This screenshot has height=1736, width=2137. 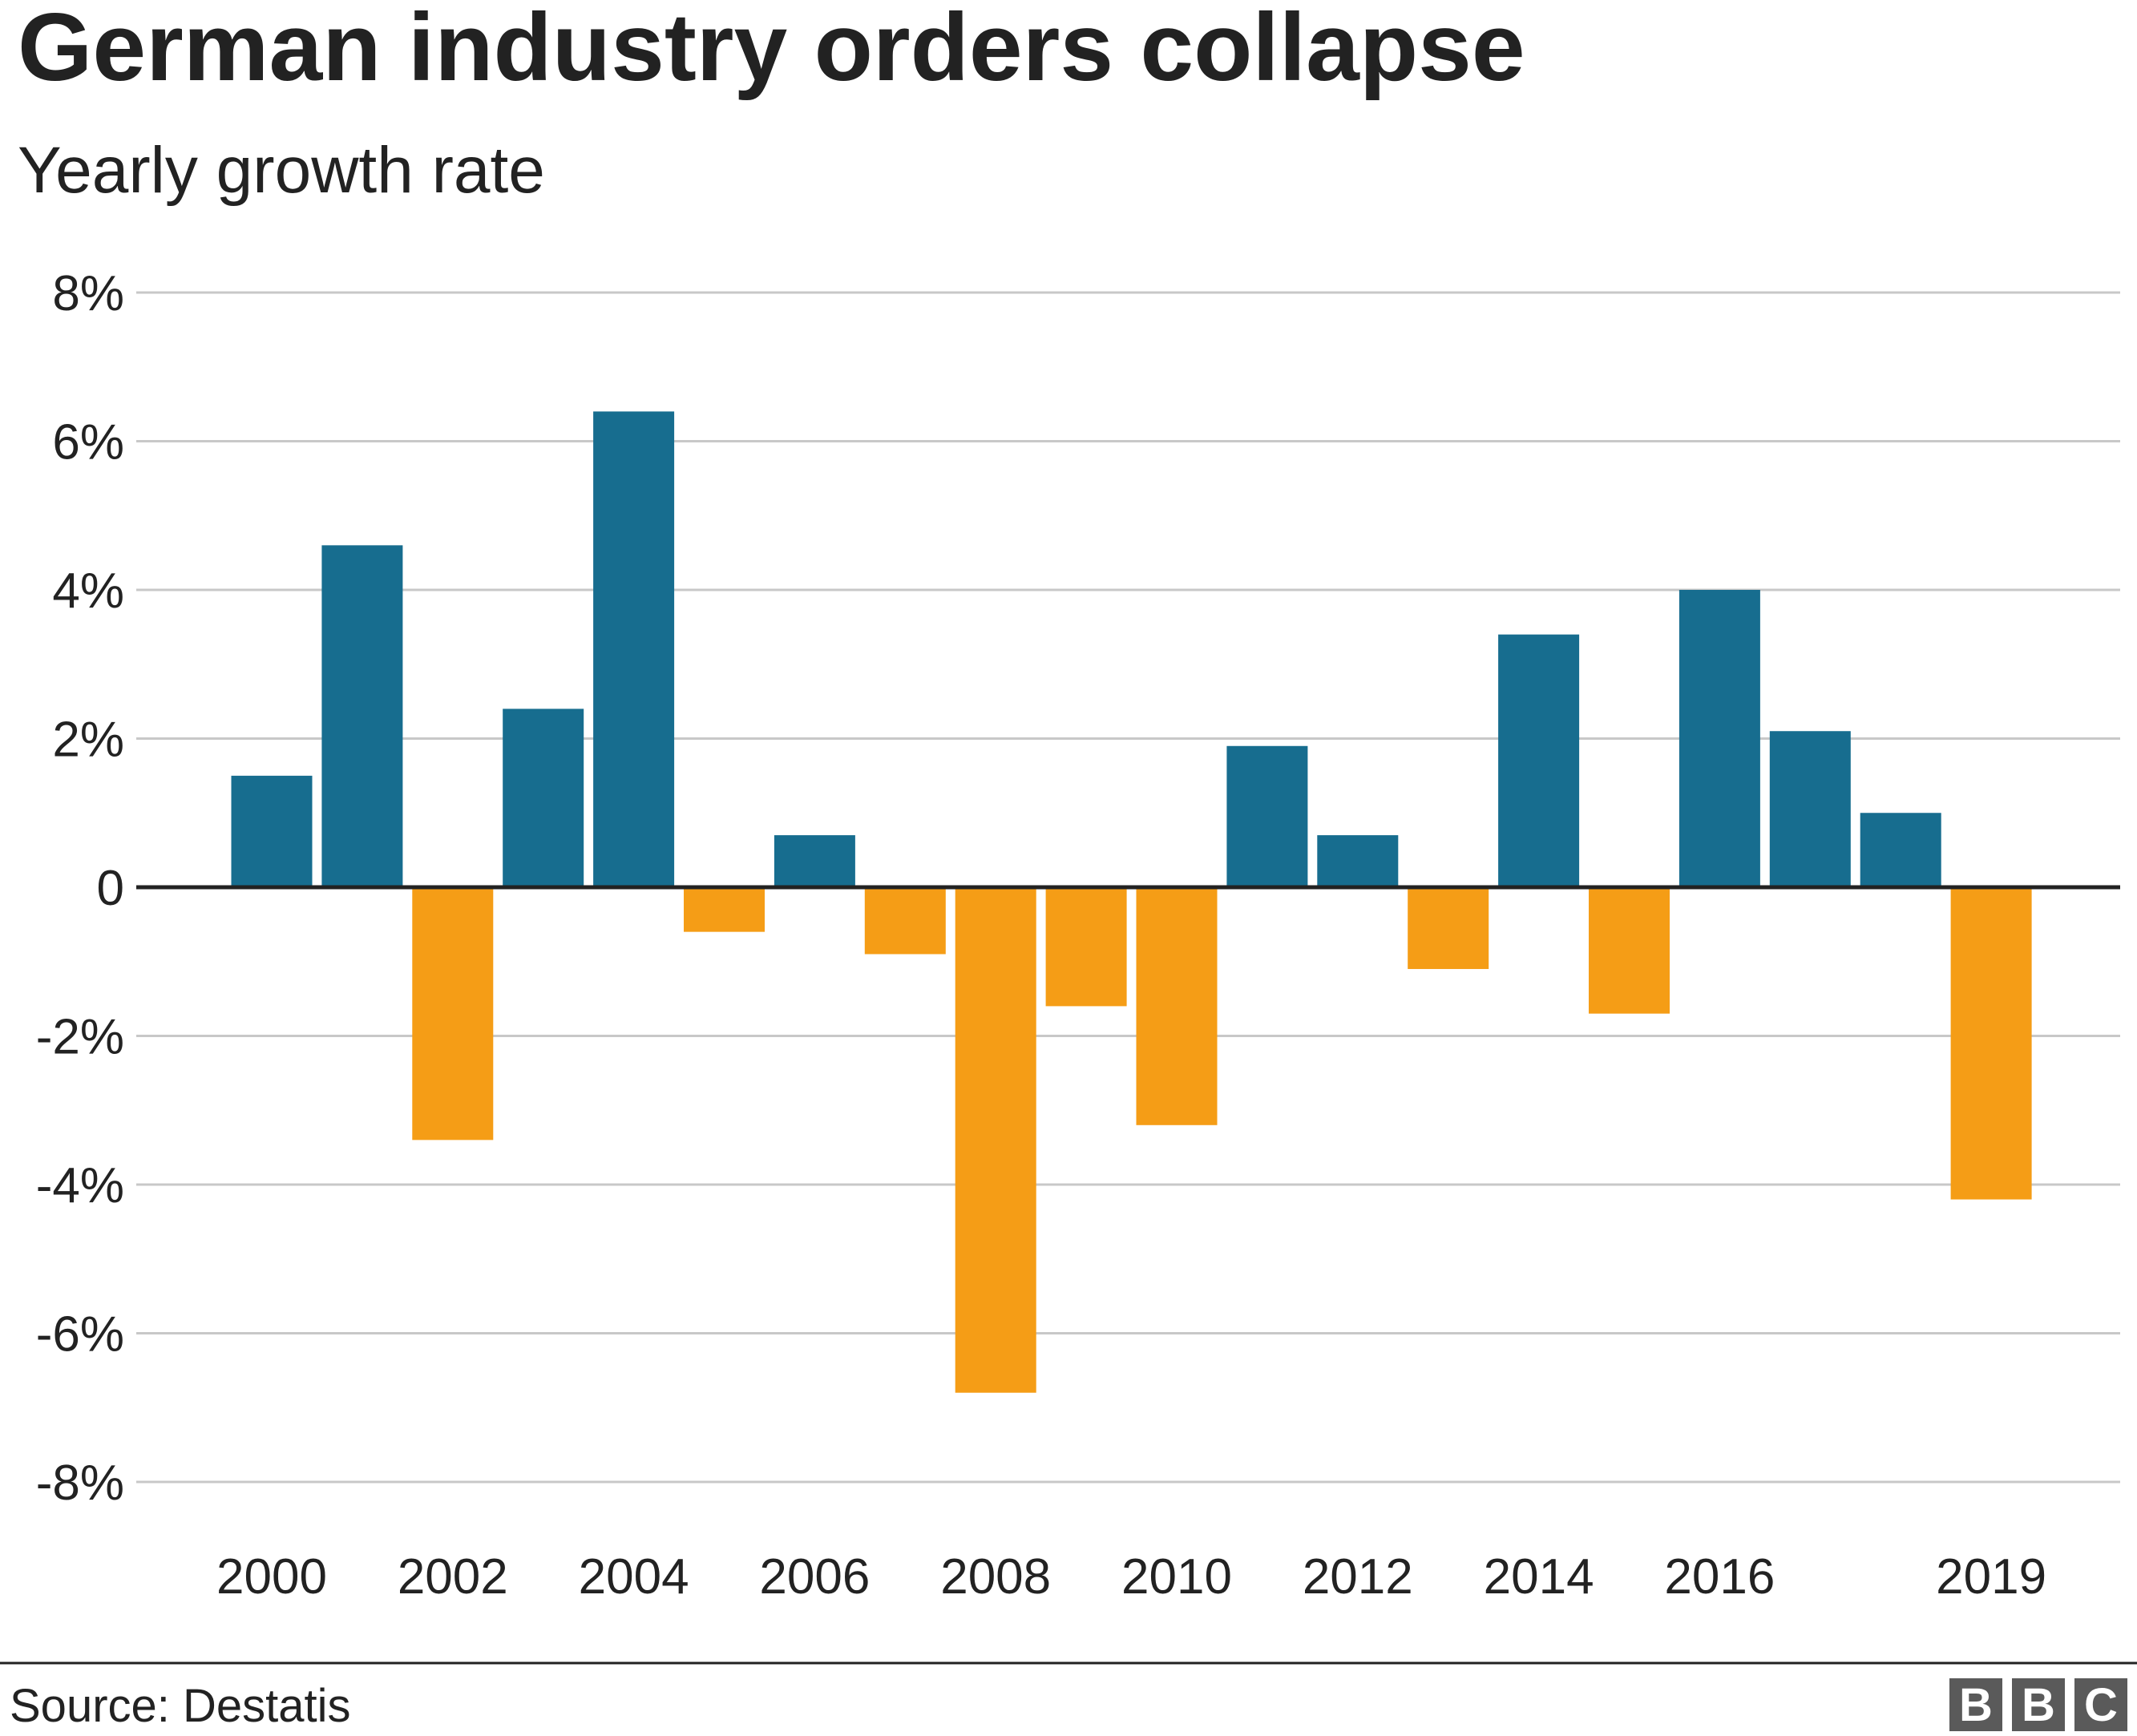 What do you see at coordinates (1358, 861) in the screenshot?
I see `bar-2012` at bounding box center [1358, 861].